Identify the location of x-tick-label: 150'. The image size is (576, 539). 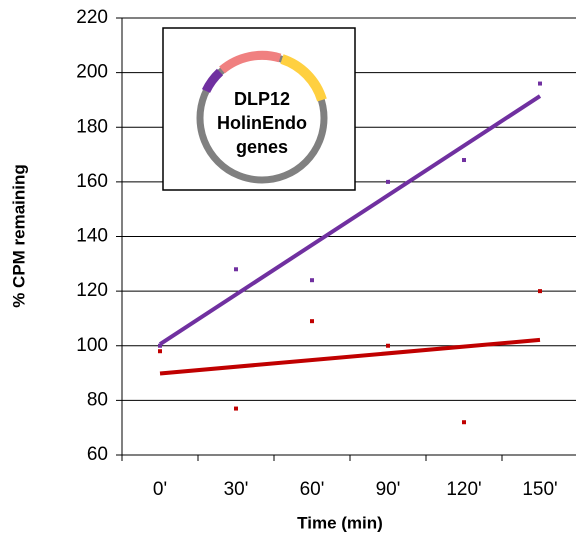
(539, 489).